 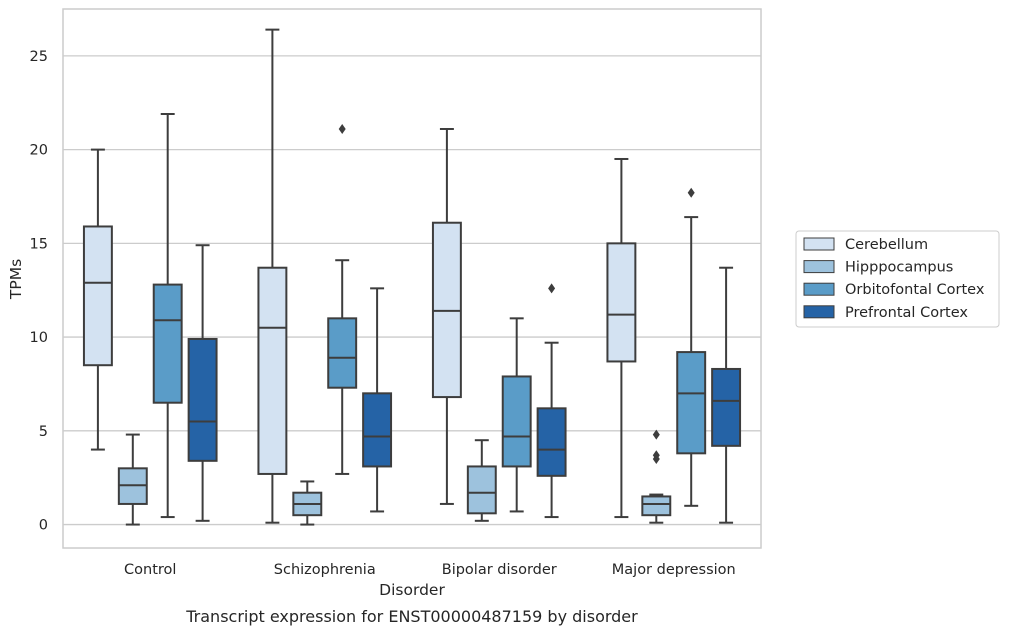 What do you see at coordinates (39, 151) in the screenshot?
I see `y-tick-label-20: 20` at bounding box center [39, 151].